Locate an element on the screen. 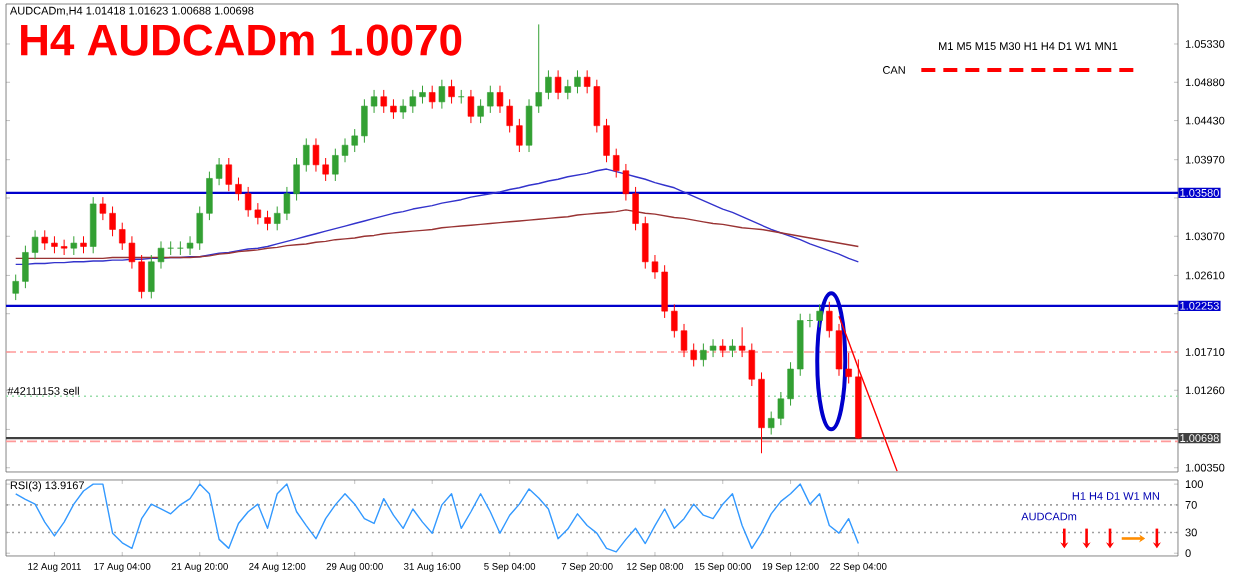  chart-title: H4 AUDCADm 1.0070 is located at coordinates (241, 40).